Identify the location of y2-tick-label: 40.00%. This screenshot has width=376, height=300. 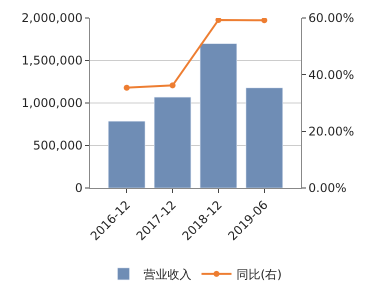
(331, 75).